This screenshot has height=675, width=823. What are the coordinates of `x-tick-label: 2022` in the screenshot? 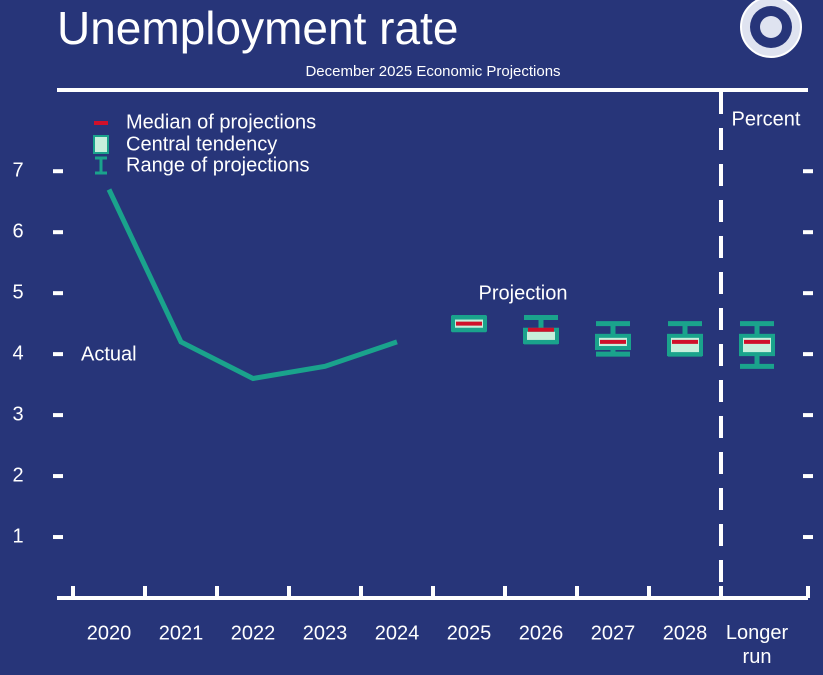 It's located at (253, 633).